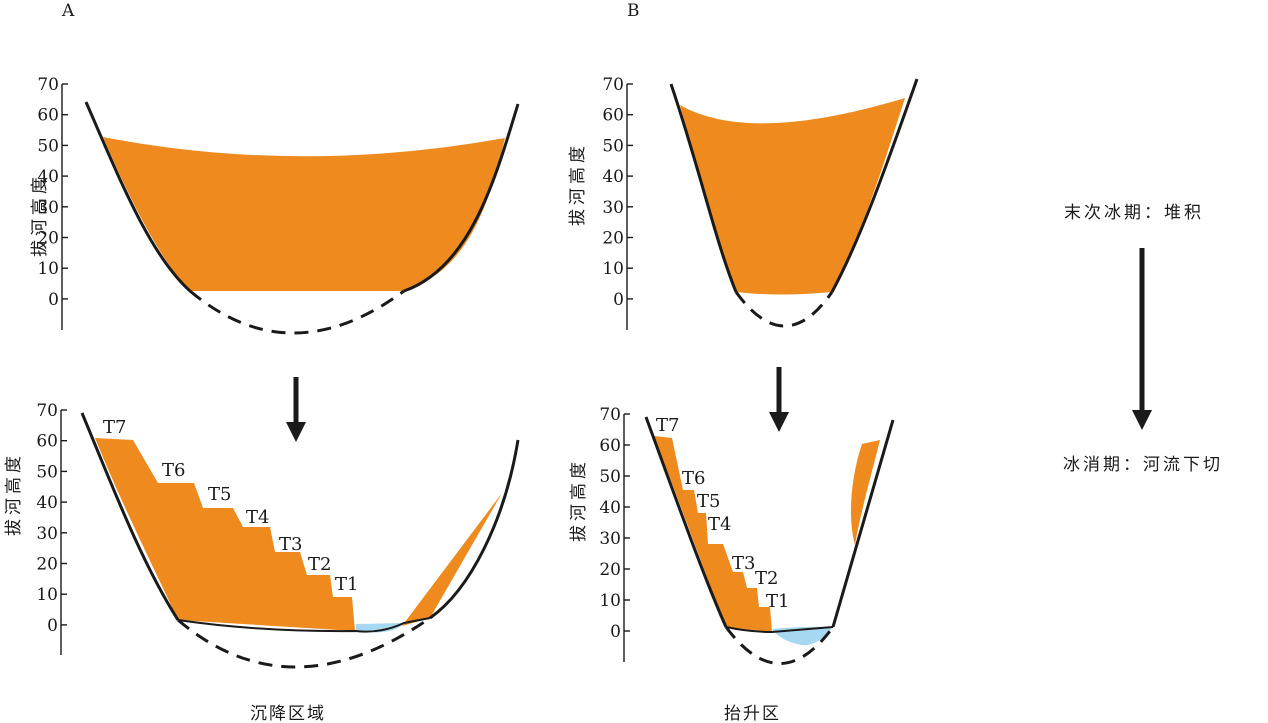 The width and height of the screenshot is (1268, 723). Describe the element at coordinates (752, 713) in the screenshot. I see `panel-b-caption: 抬升区` at that location.